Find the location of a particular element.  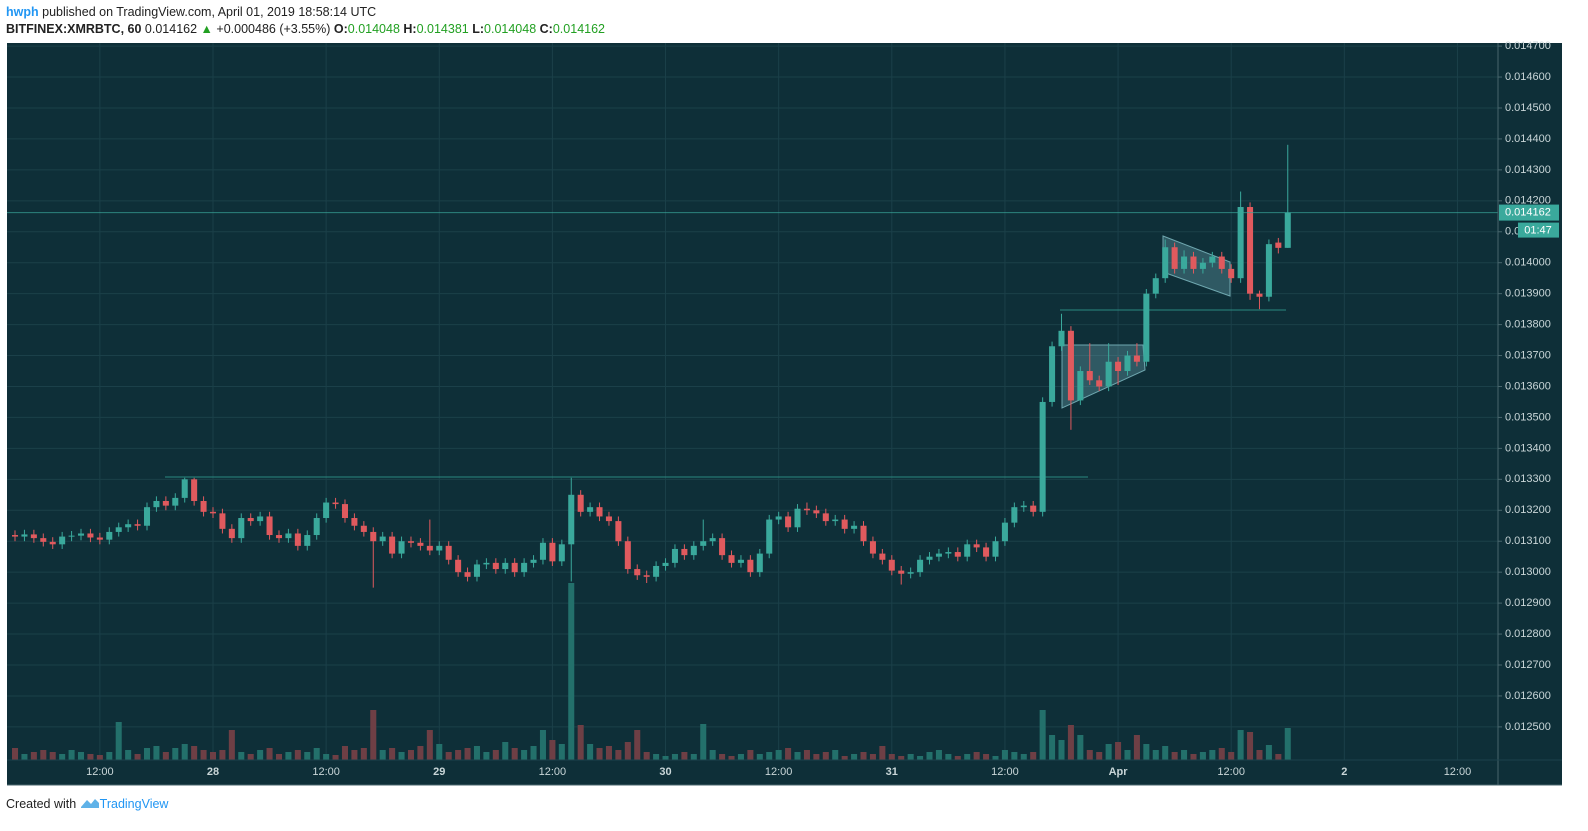

brand: TradingView is located at coordinates (134, 804).